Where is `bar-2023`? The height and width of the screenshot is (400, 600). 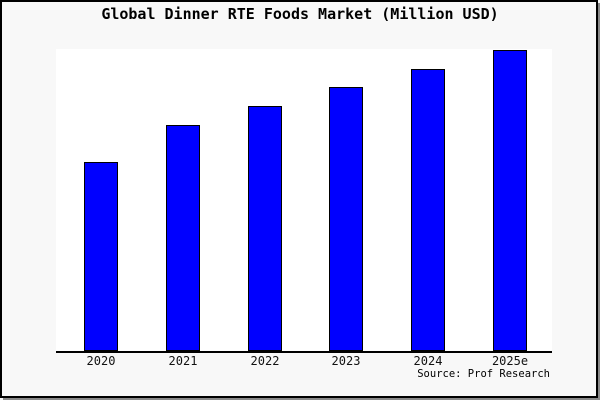
bar-2023 is located at coordinates (346, 219).